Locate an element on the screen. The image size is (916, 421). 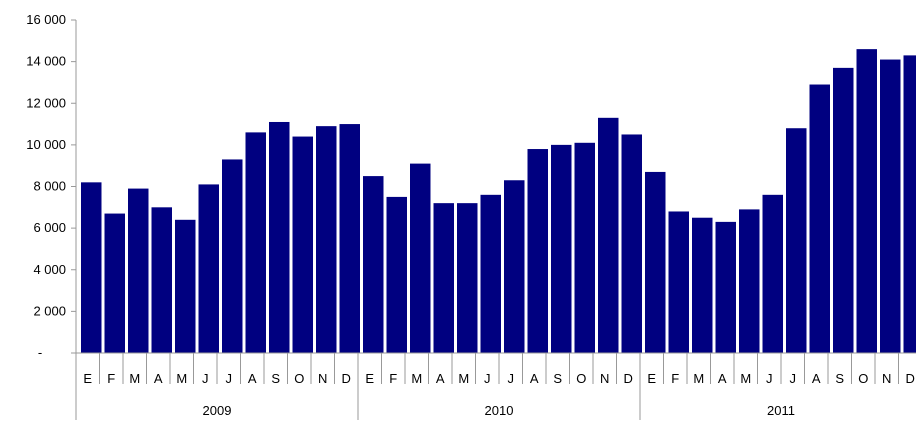
y-tick-label: 6 000 is located at coordinates (49, 227).